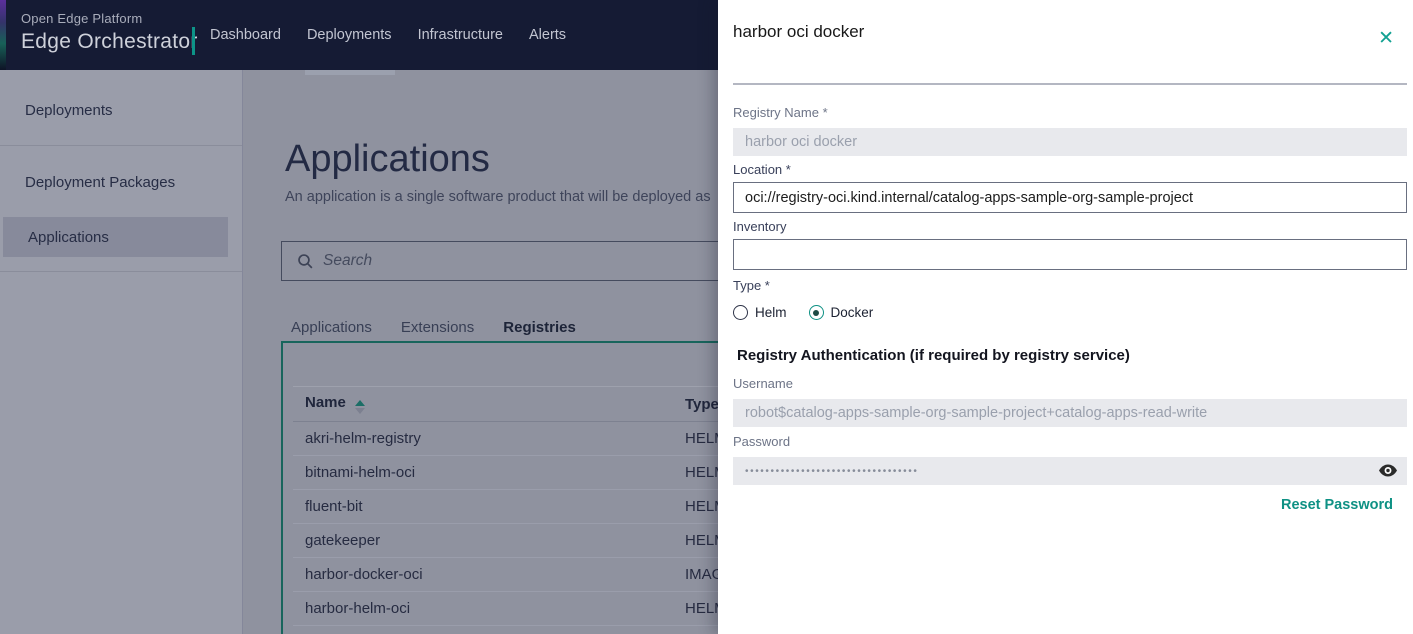 The height and width of the screenshot is (634, 1413). What do you see at coordinates (359, 403) in the screenshot?
I see `sort-asc-icon` at bounding box center [359, 403].